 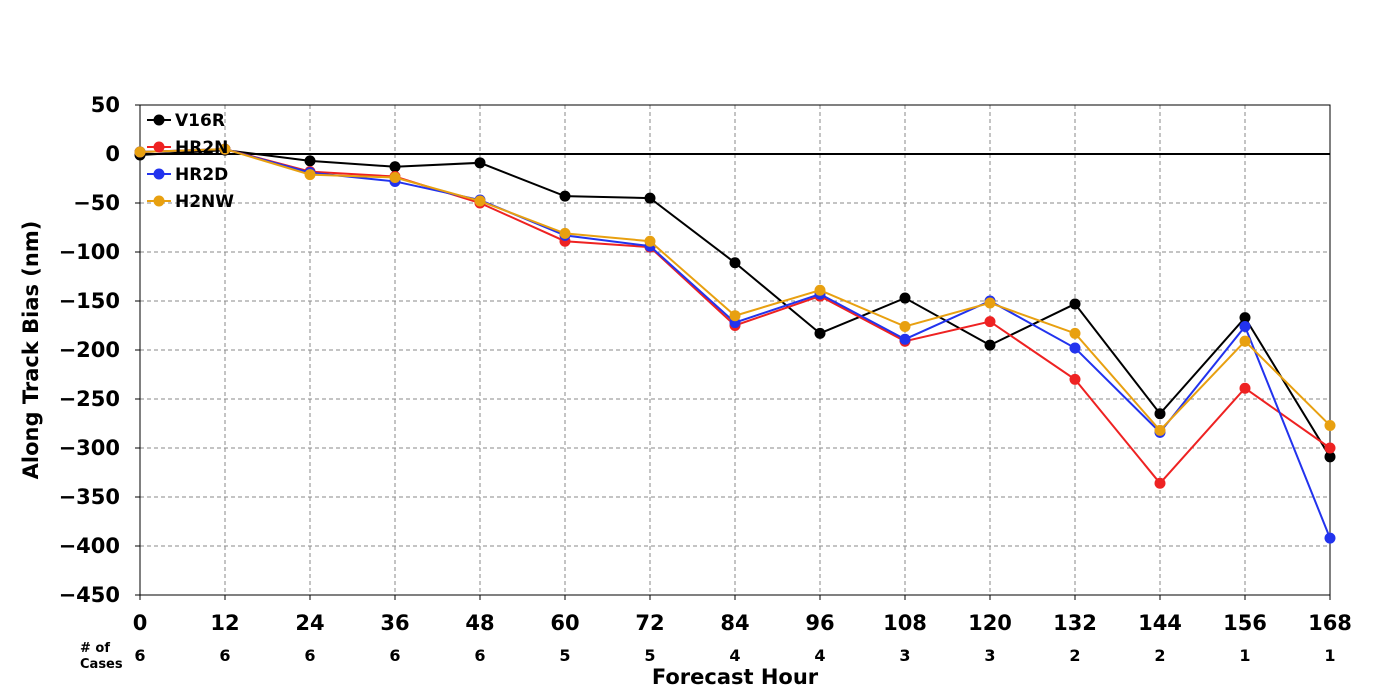 I want to click on legend-label-hr2d: HR2D, so click(x=201, y=175).